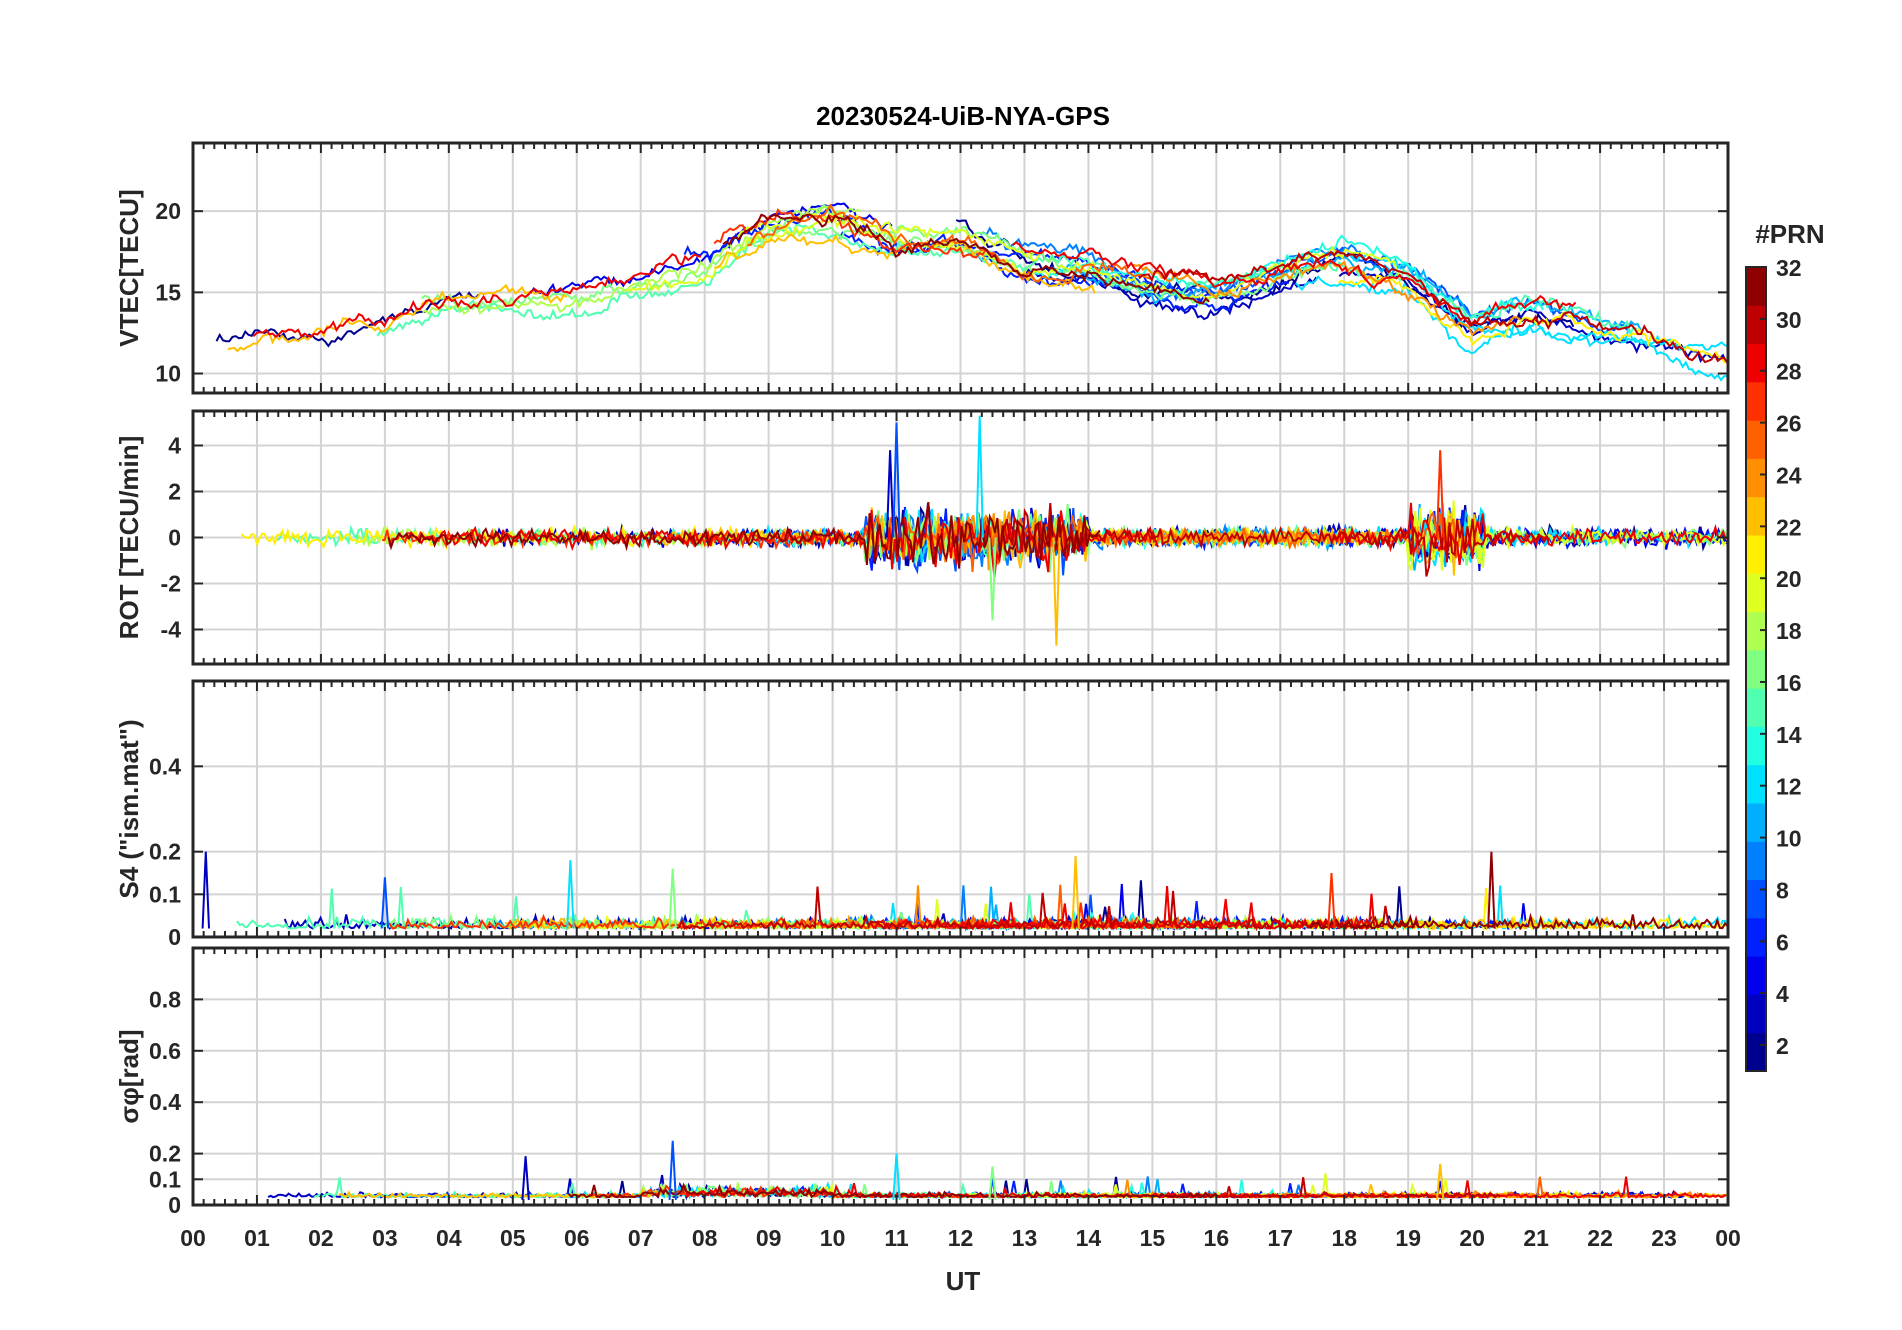 This screenshot has width=1902, height=1330. Describe the element at coordinates (513, 1238) in the screenshot. I see `x-tick-label: 05` at that location.